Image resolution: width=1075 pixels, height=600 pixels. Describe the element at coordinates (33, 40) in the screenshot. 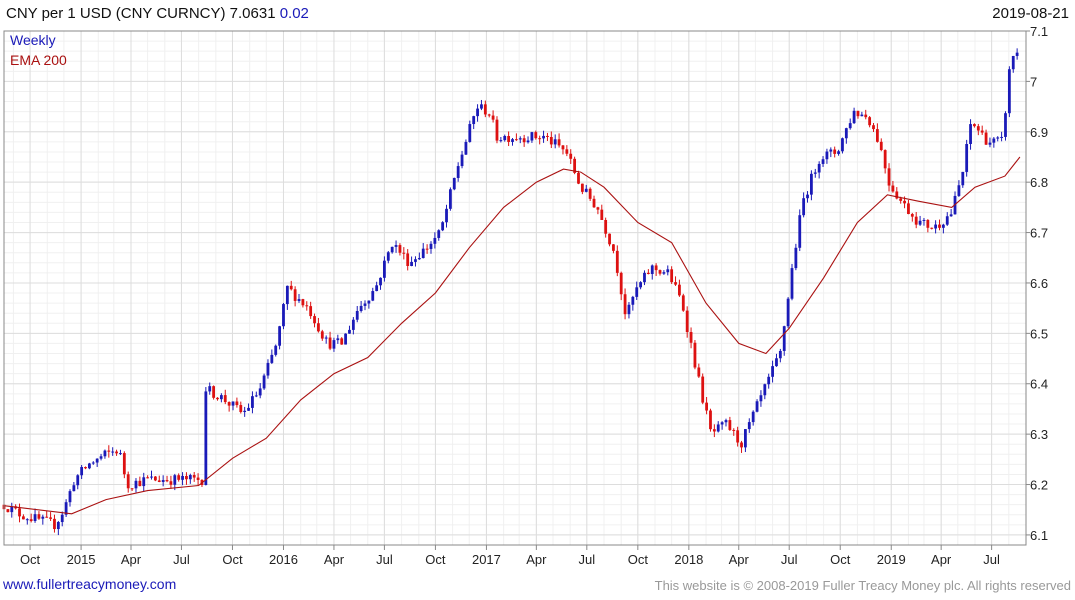

I see `legend-weekly: Weekly` at that location.